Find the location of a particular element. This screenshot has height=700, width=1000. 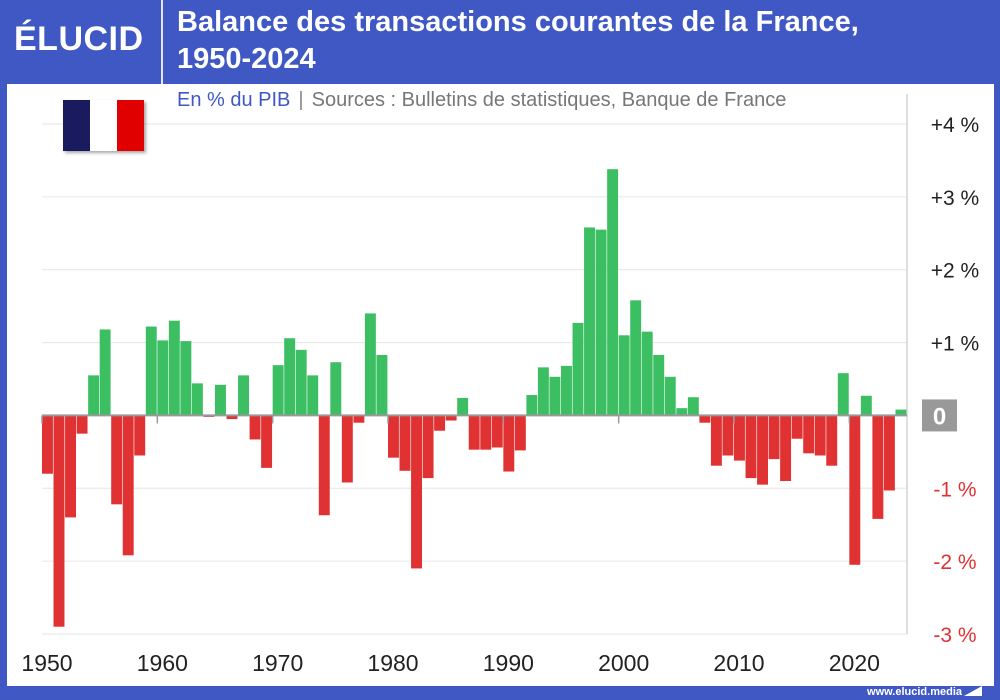

bar-1961 is located at coordinates (174, 368).